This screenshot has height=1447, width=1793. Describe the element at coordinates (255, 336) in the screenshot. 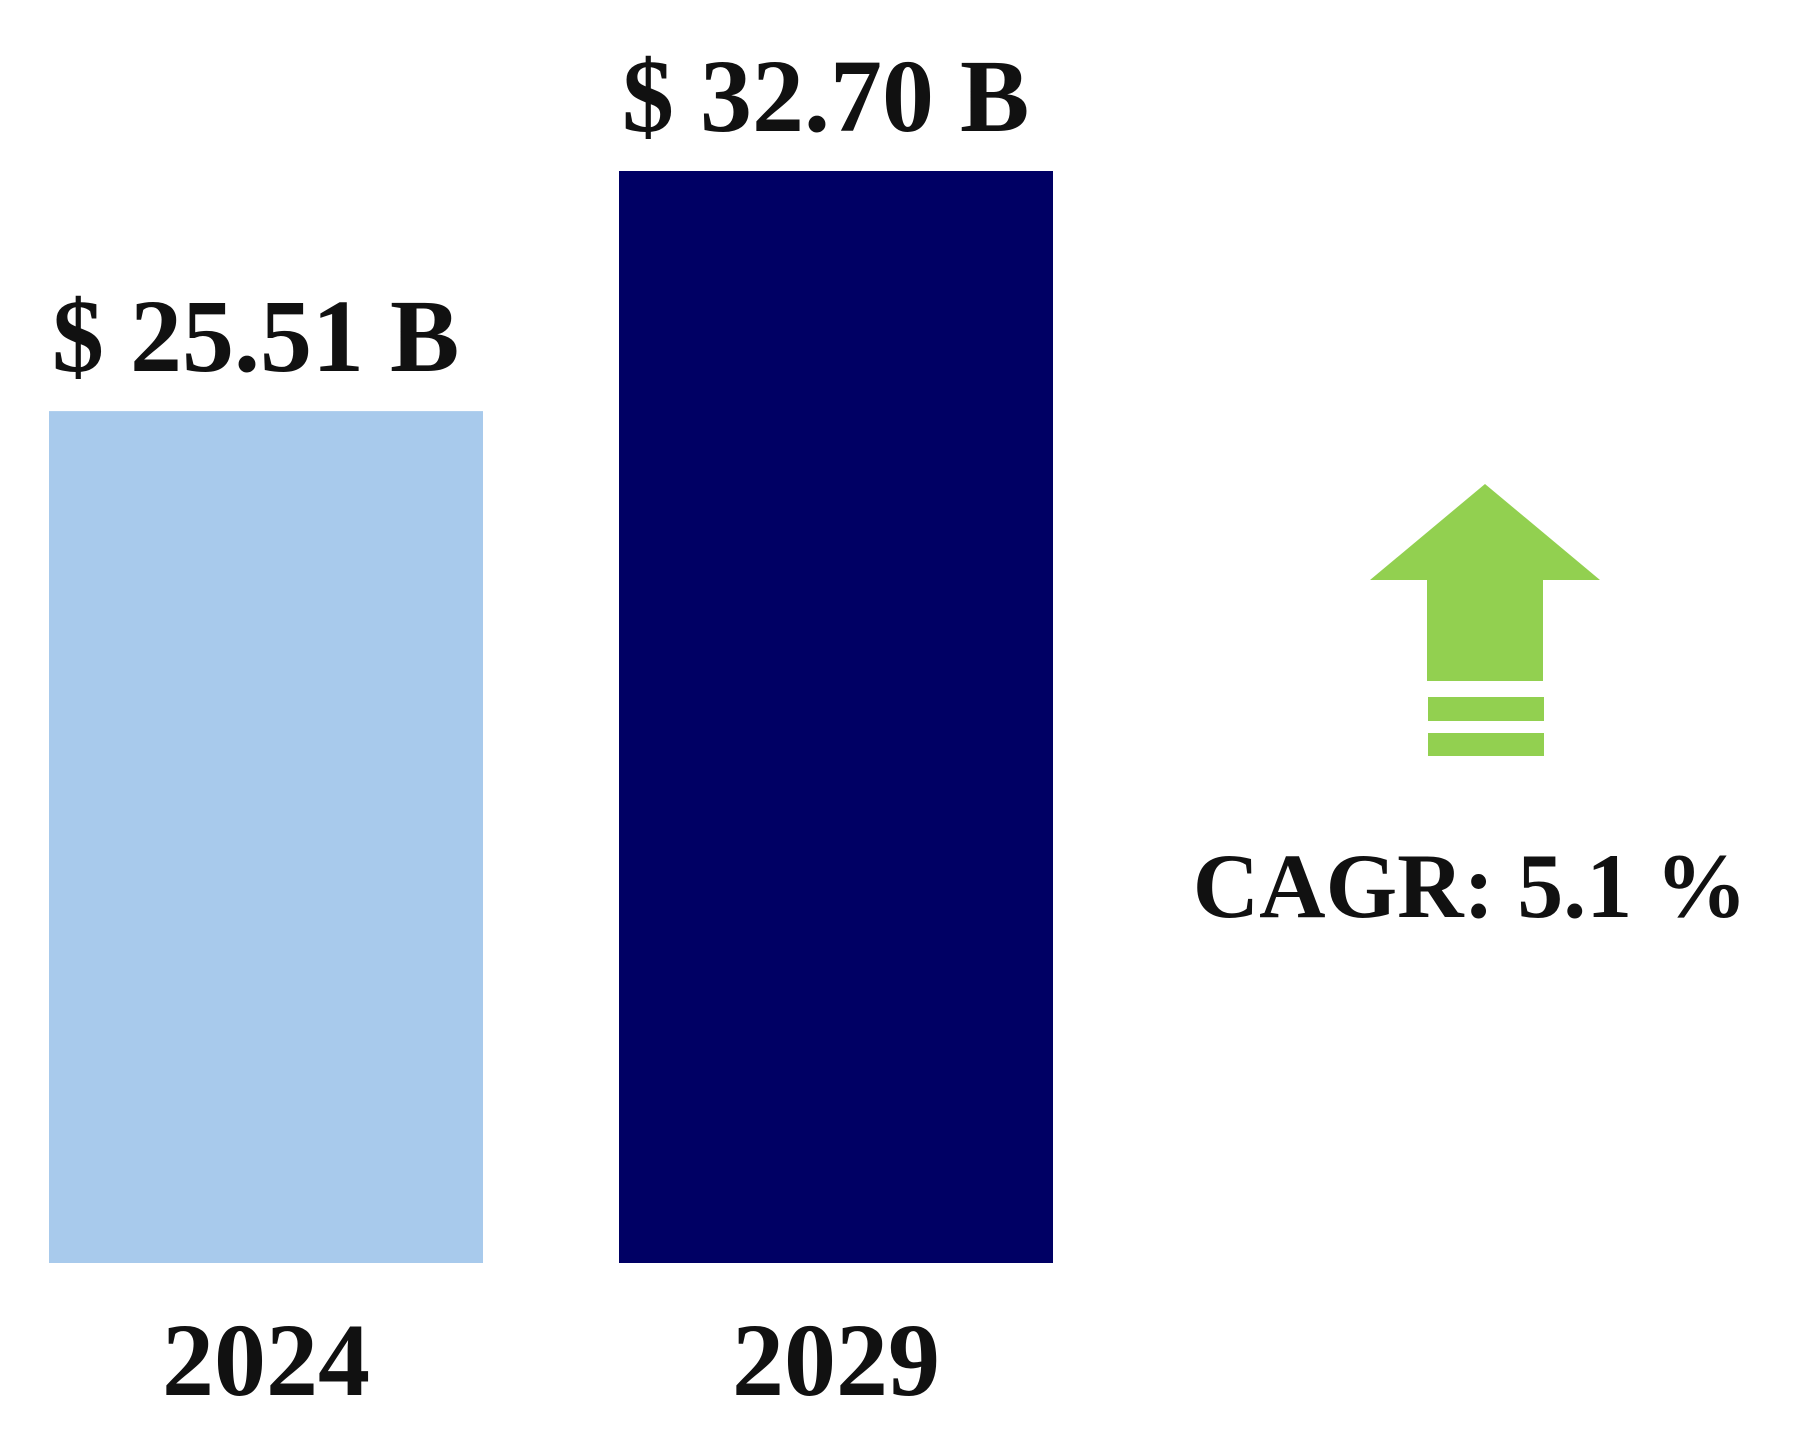

I see `bar-value-label: $ 25.51 B` at that location.